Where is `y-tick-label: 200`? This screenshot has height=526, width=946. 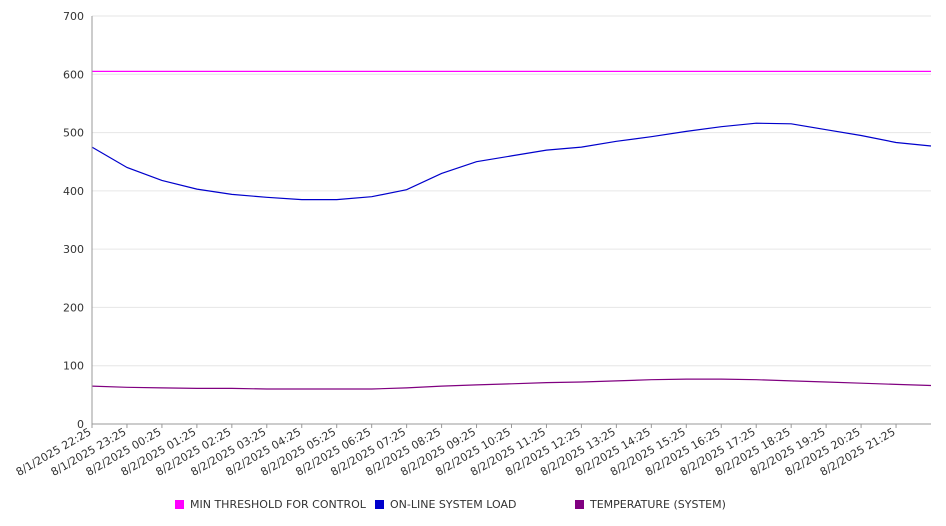
y-tick-label: 200 is located at coordinates (73, 307).